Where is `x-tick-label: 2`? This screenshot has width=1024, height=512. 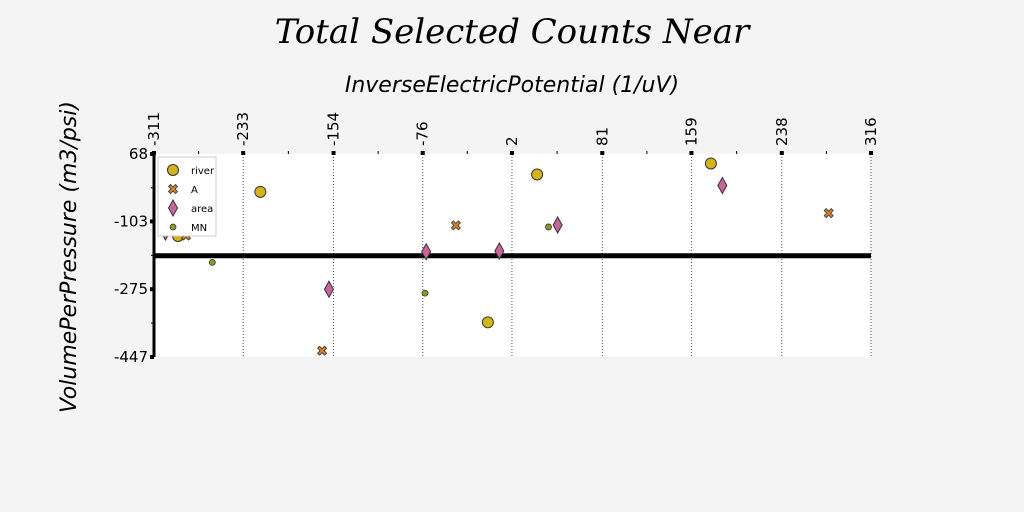 x-tick-label: 2 is located at coordinates (512, 141).